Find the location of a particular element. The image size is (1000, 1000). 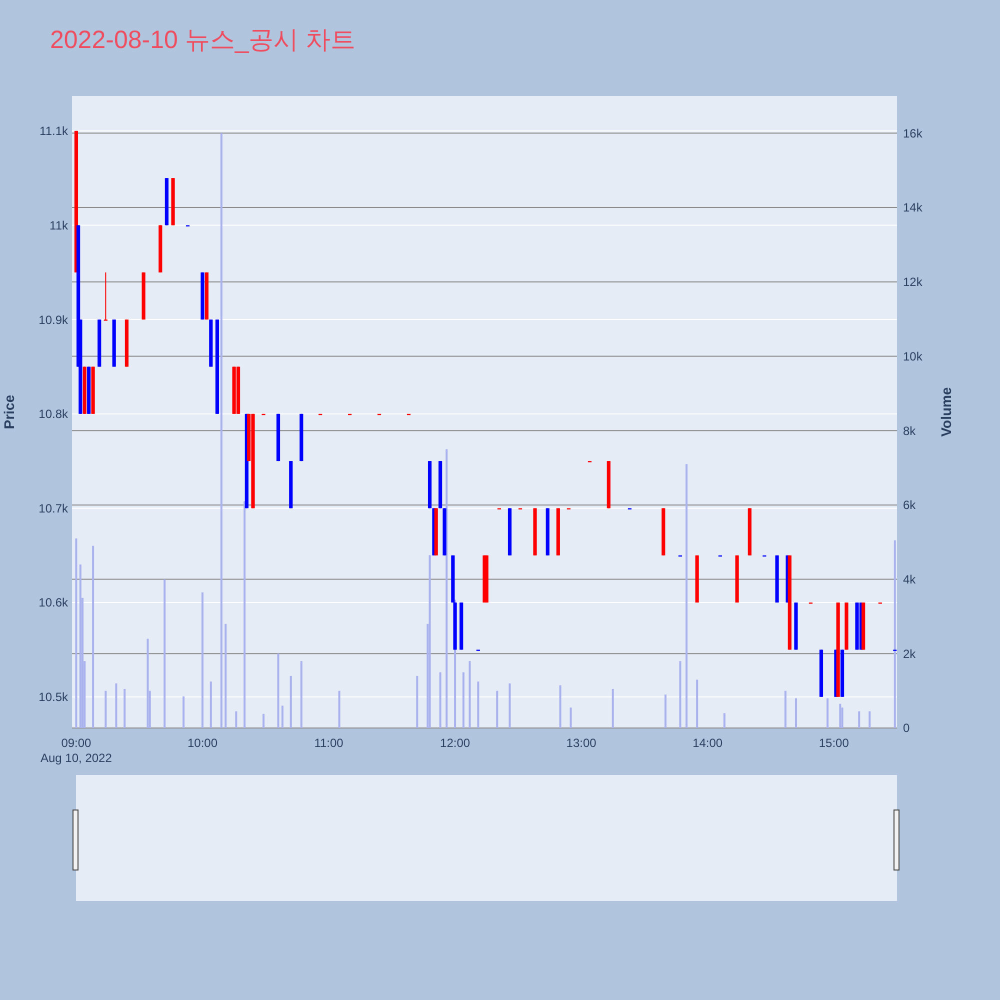

y2-tick-label: 8k is located at coordinates (910, 431).